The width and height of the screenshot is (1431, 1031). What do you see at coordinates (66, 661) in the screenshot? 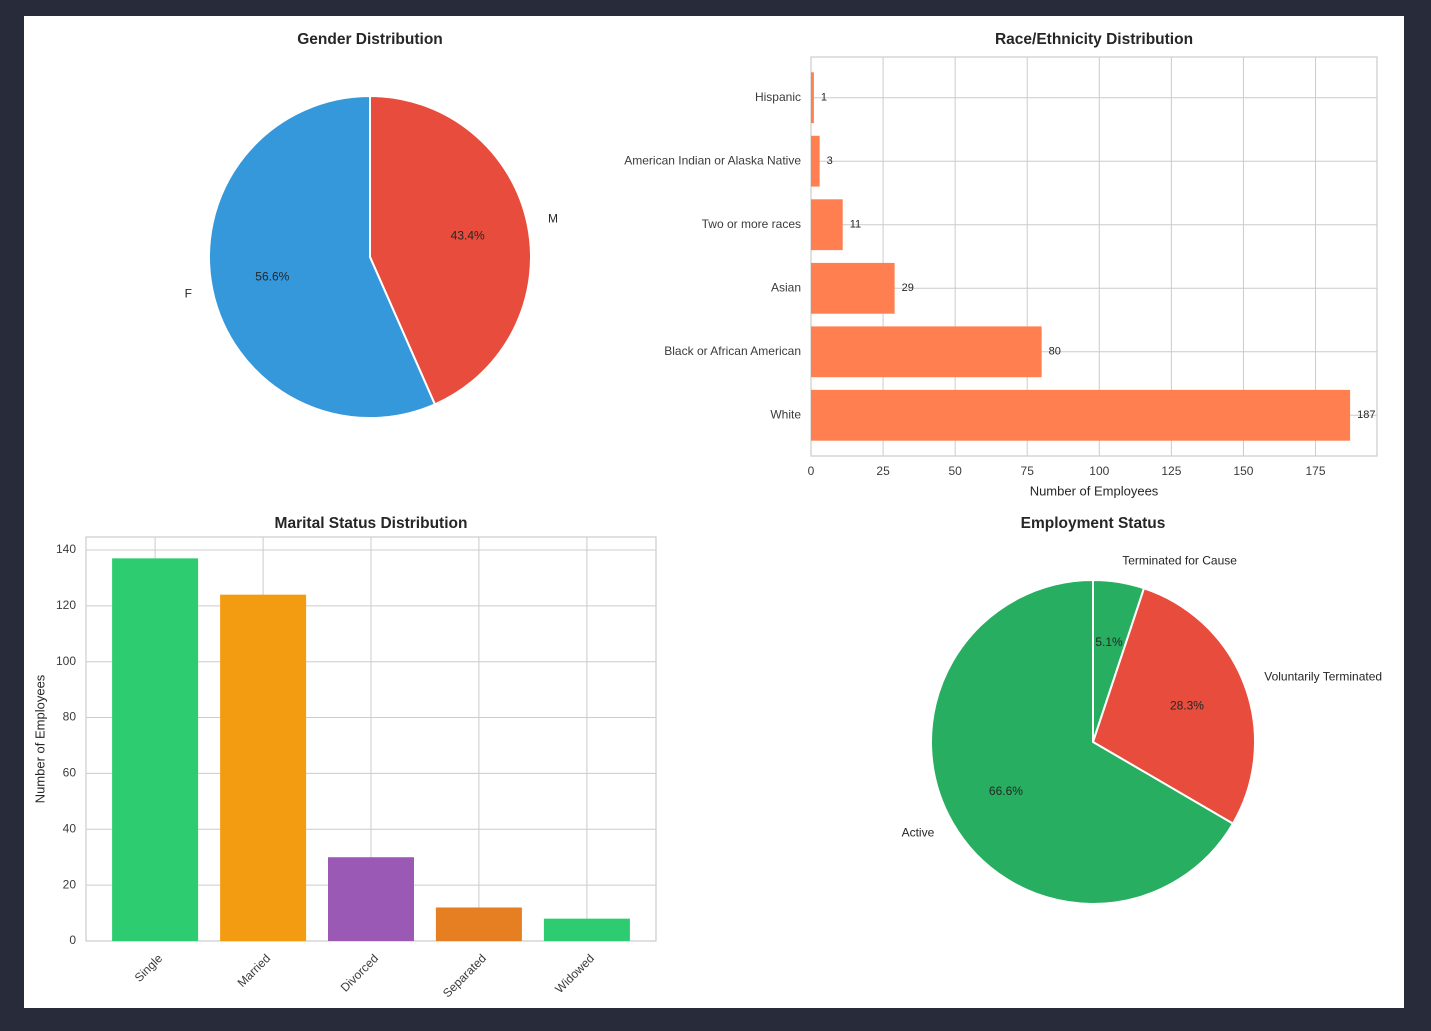
I see `y-tick-label: 100` at bounding box center [66, 661].